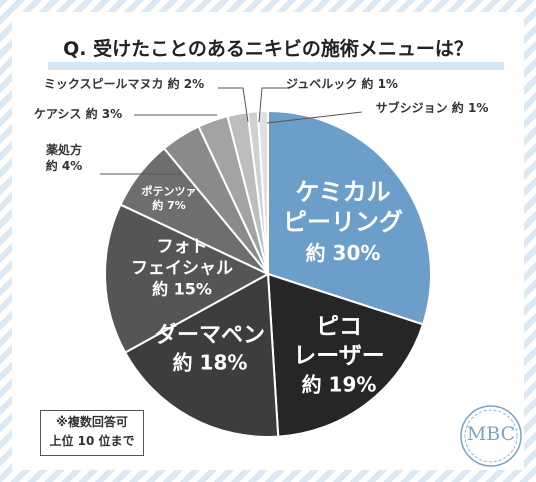  What do you see at coordinates (210, 335) in the screenshot?
I see `slice-label-dermapen: ダーマペン` at bounding box center [210, 335].